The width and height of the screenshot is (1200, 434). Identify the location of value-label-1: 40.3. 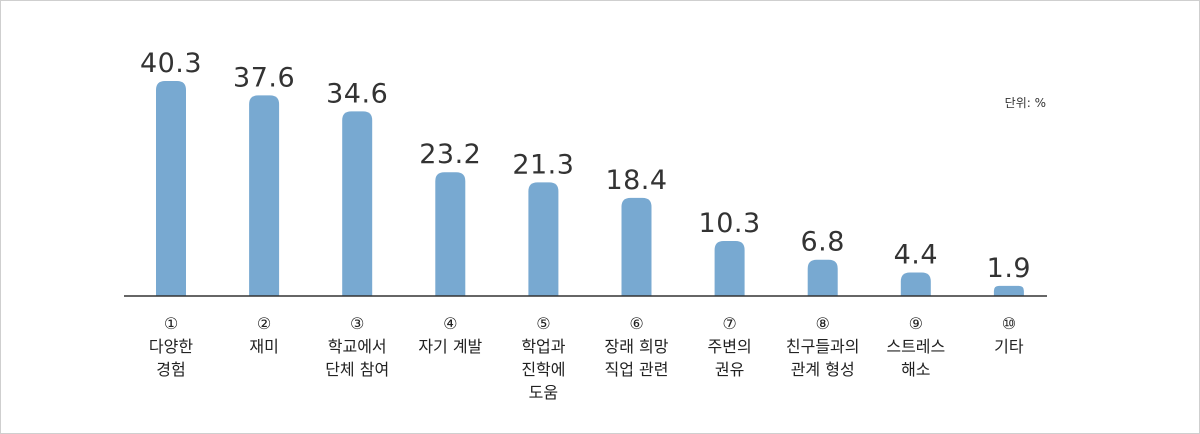
(171, 63).